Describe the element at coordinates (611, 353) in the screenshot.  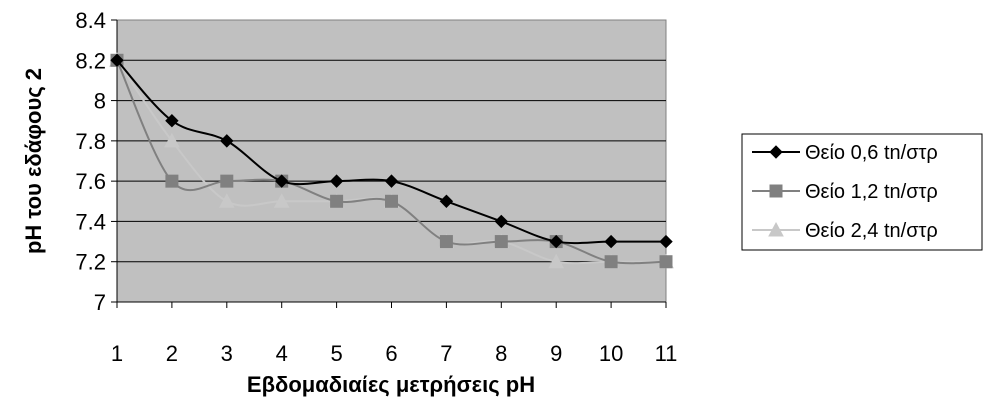
I see `x-tick-label: 10` at that location.